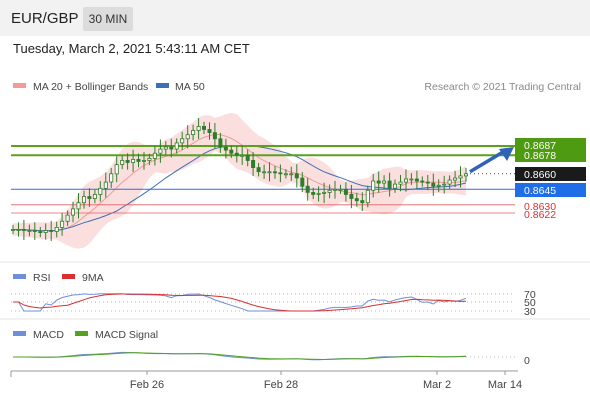 This screenshot has width=590, height=400. Describe the element at coordinates (42, 278) in the screenshot. I see `legend-rsi: RSI` at that location.